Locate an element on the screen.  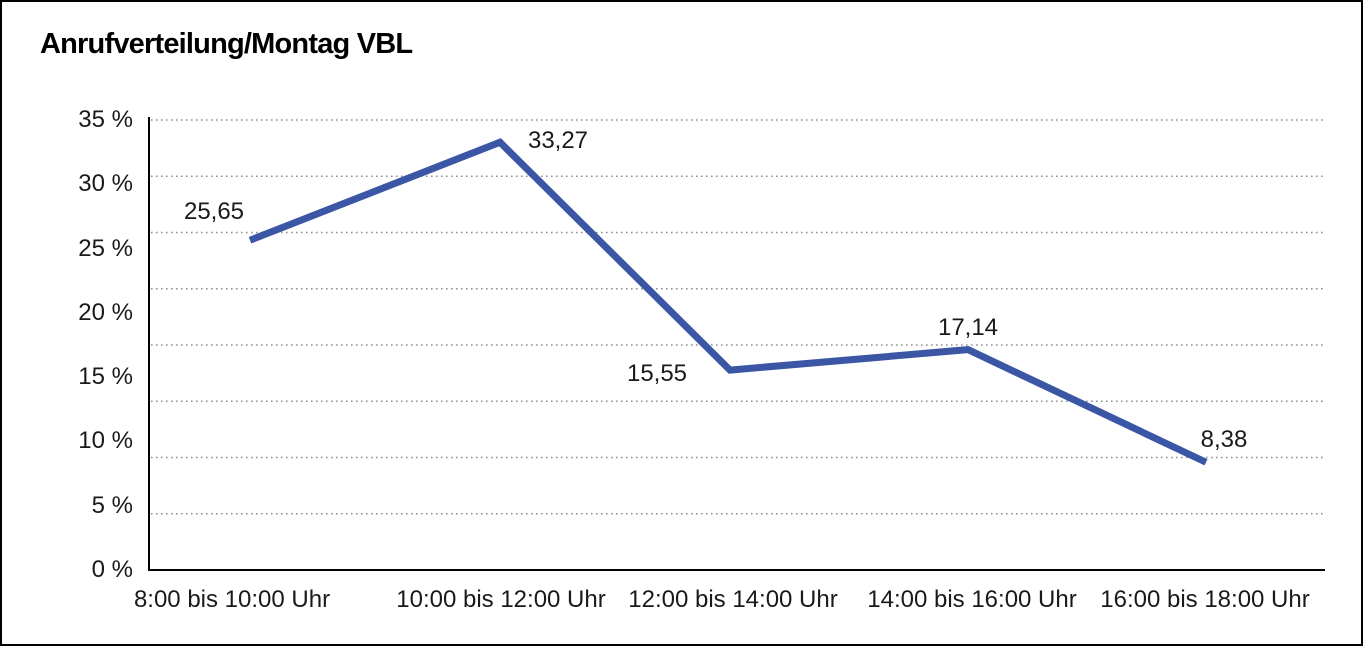
x-tick-label: 8:00 bis 10:00 Uhr is located at coordinates (232, 599).